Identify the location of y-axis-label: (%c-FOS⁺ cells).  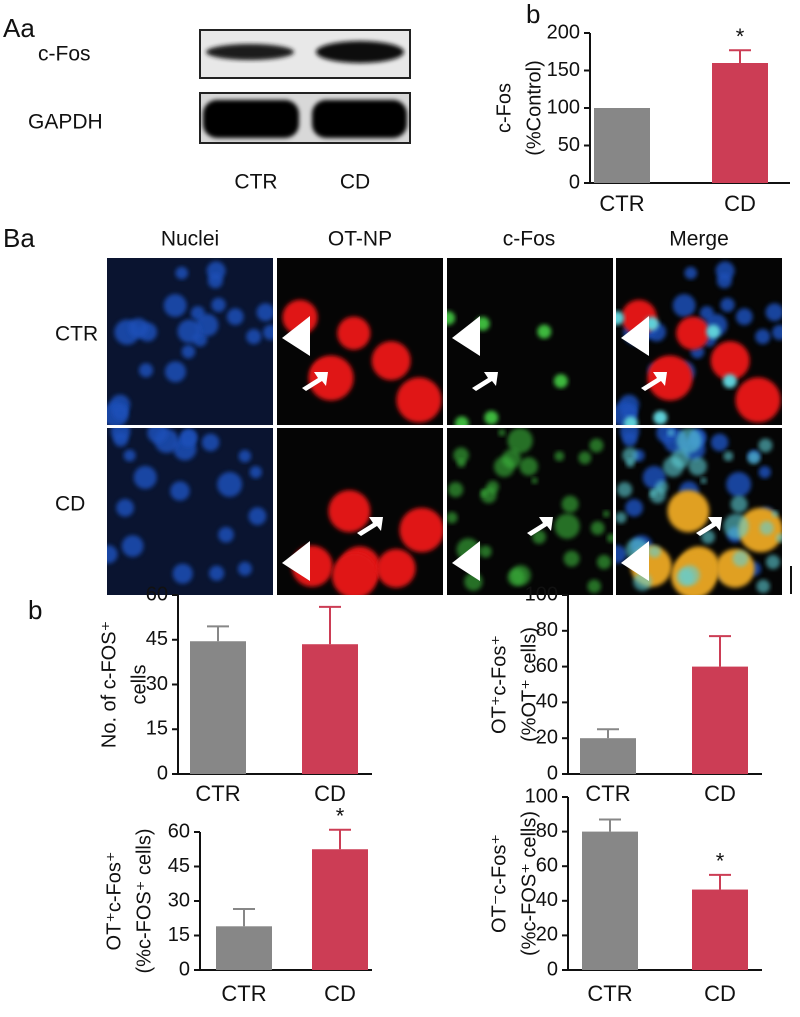
(529, 883).